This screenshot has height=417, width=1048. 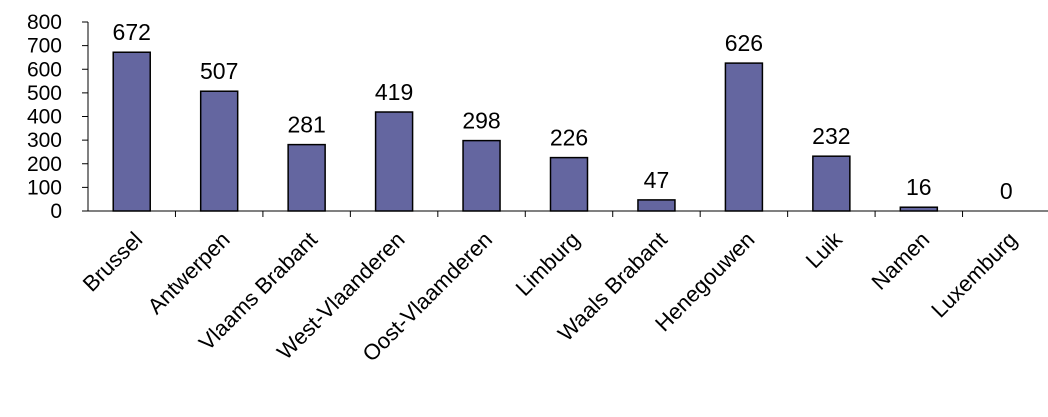 I want to click on x-tick-label: Luik, so click(x=824, y=249).